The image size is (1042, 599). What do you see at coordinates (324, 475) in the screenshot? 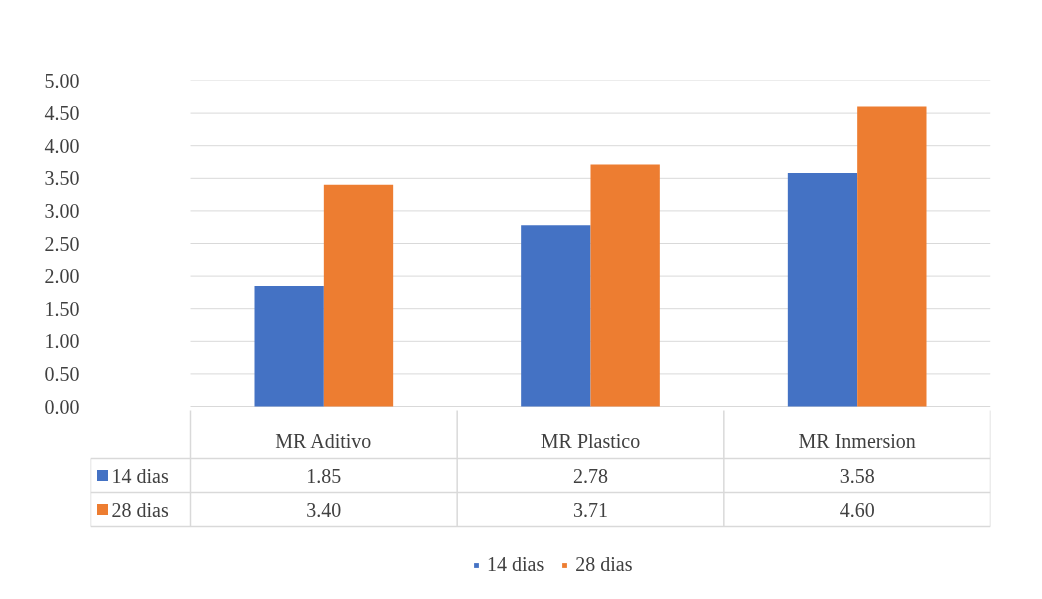
I see `data-label: 1.85` at bounding box center [324, 475].